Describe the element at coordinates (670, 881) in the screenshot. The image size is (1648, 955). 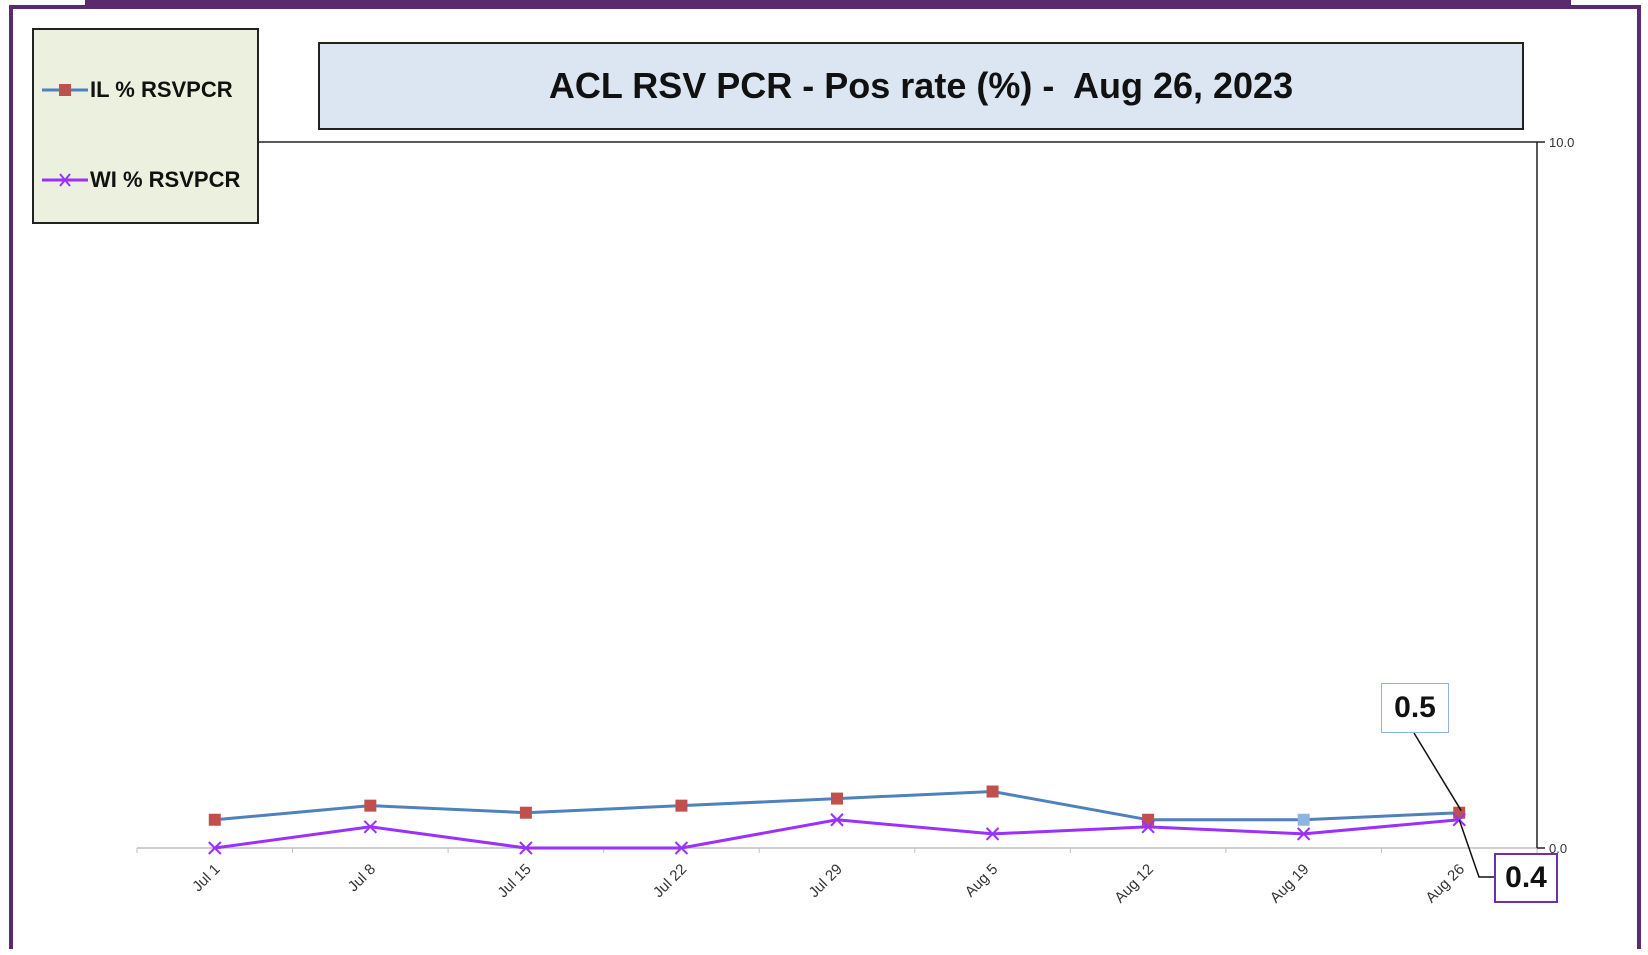
I see `x-tick-label: Jul 22` at that location.